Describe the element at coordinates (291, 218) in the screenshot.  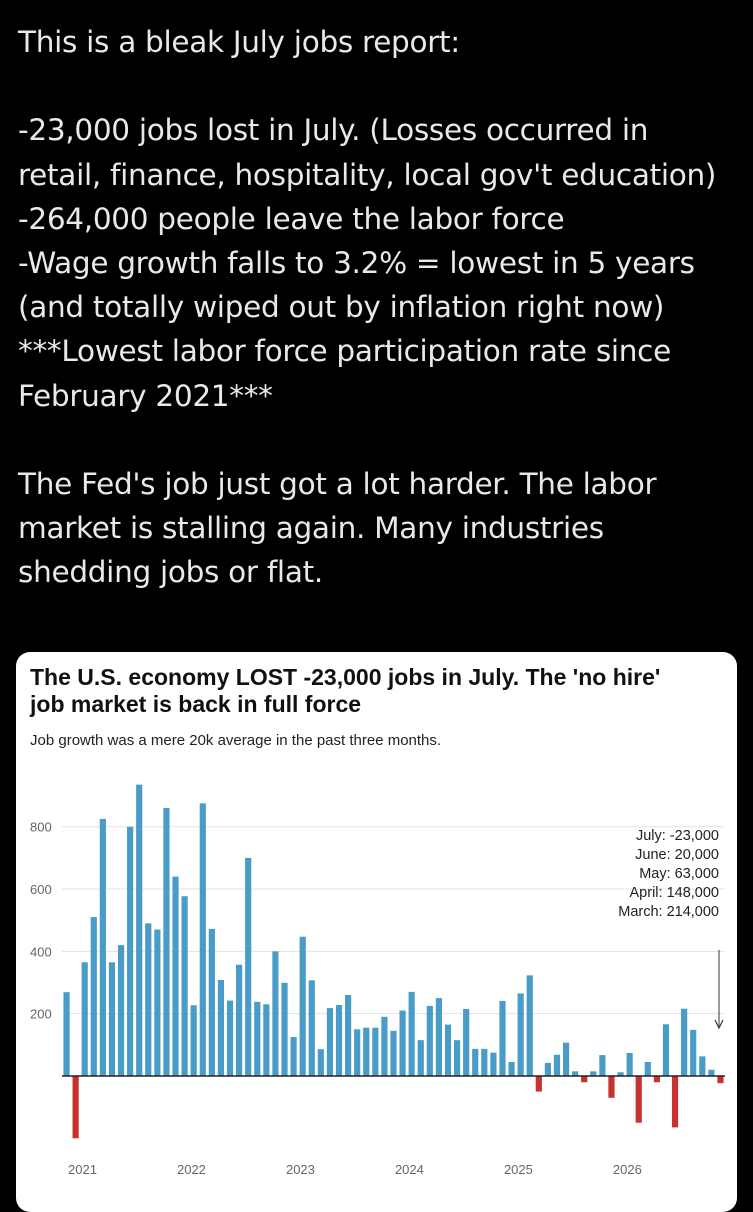
I see `tweet-line: -264,000 people leave the labor force` at that location.